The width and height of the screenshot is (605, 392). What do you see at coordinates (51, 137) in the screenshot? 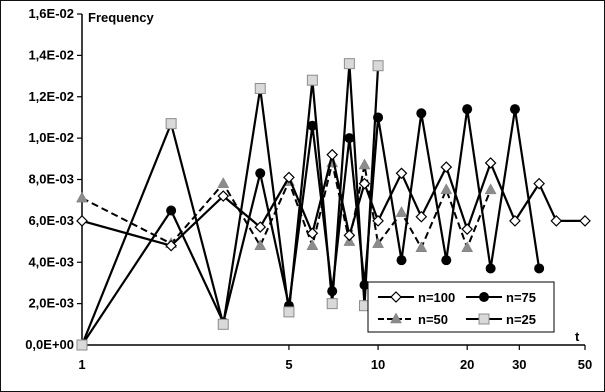
I see `y-tick-label: 1,0E-02` at bounding box center [51, 137].